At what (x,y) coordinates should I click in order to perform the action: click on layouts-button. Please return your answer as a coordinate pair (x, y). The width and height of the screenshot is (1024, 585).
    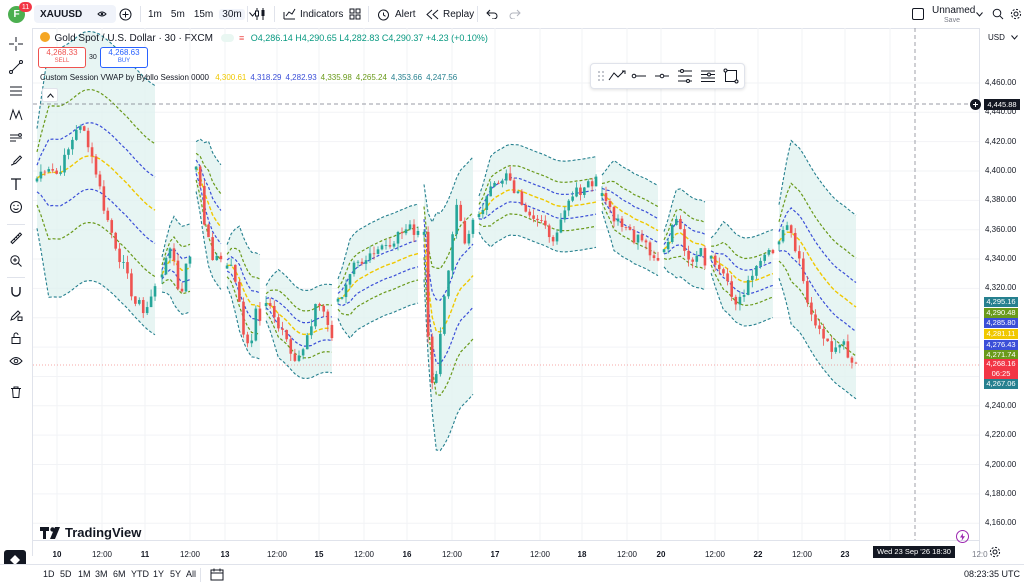
    Looking at the image, I should click on (355, 14).